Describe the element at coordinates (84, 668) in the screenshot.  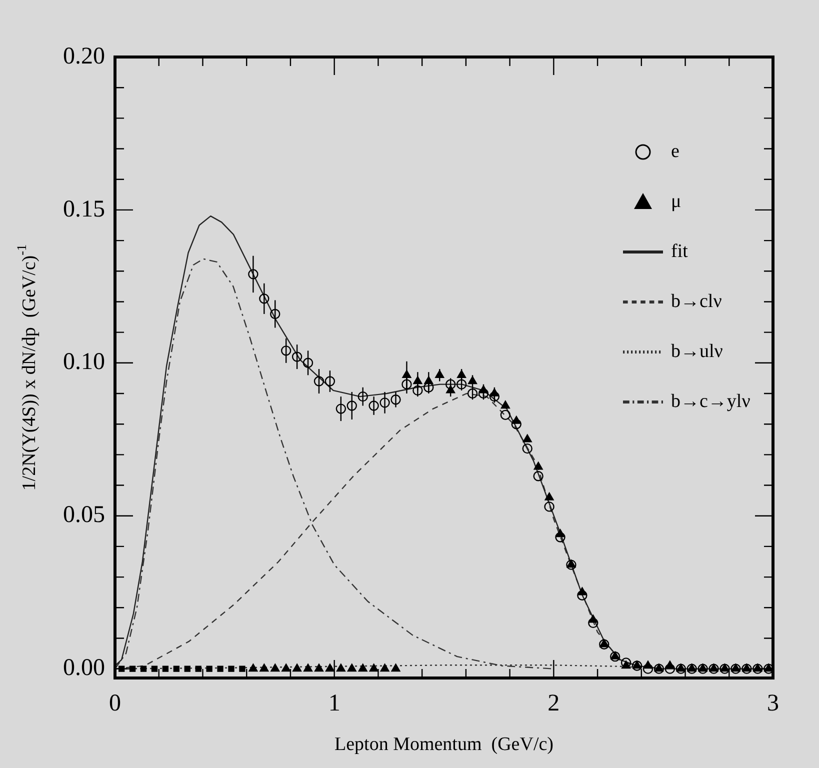
I see `y-tick-label: 0.00` at that location.